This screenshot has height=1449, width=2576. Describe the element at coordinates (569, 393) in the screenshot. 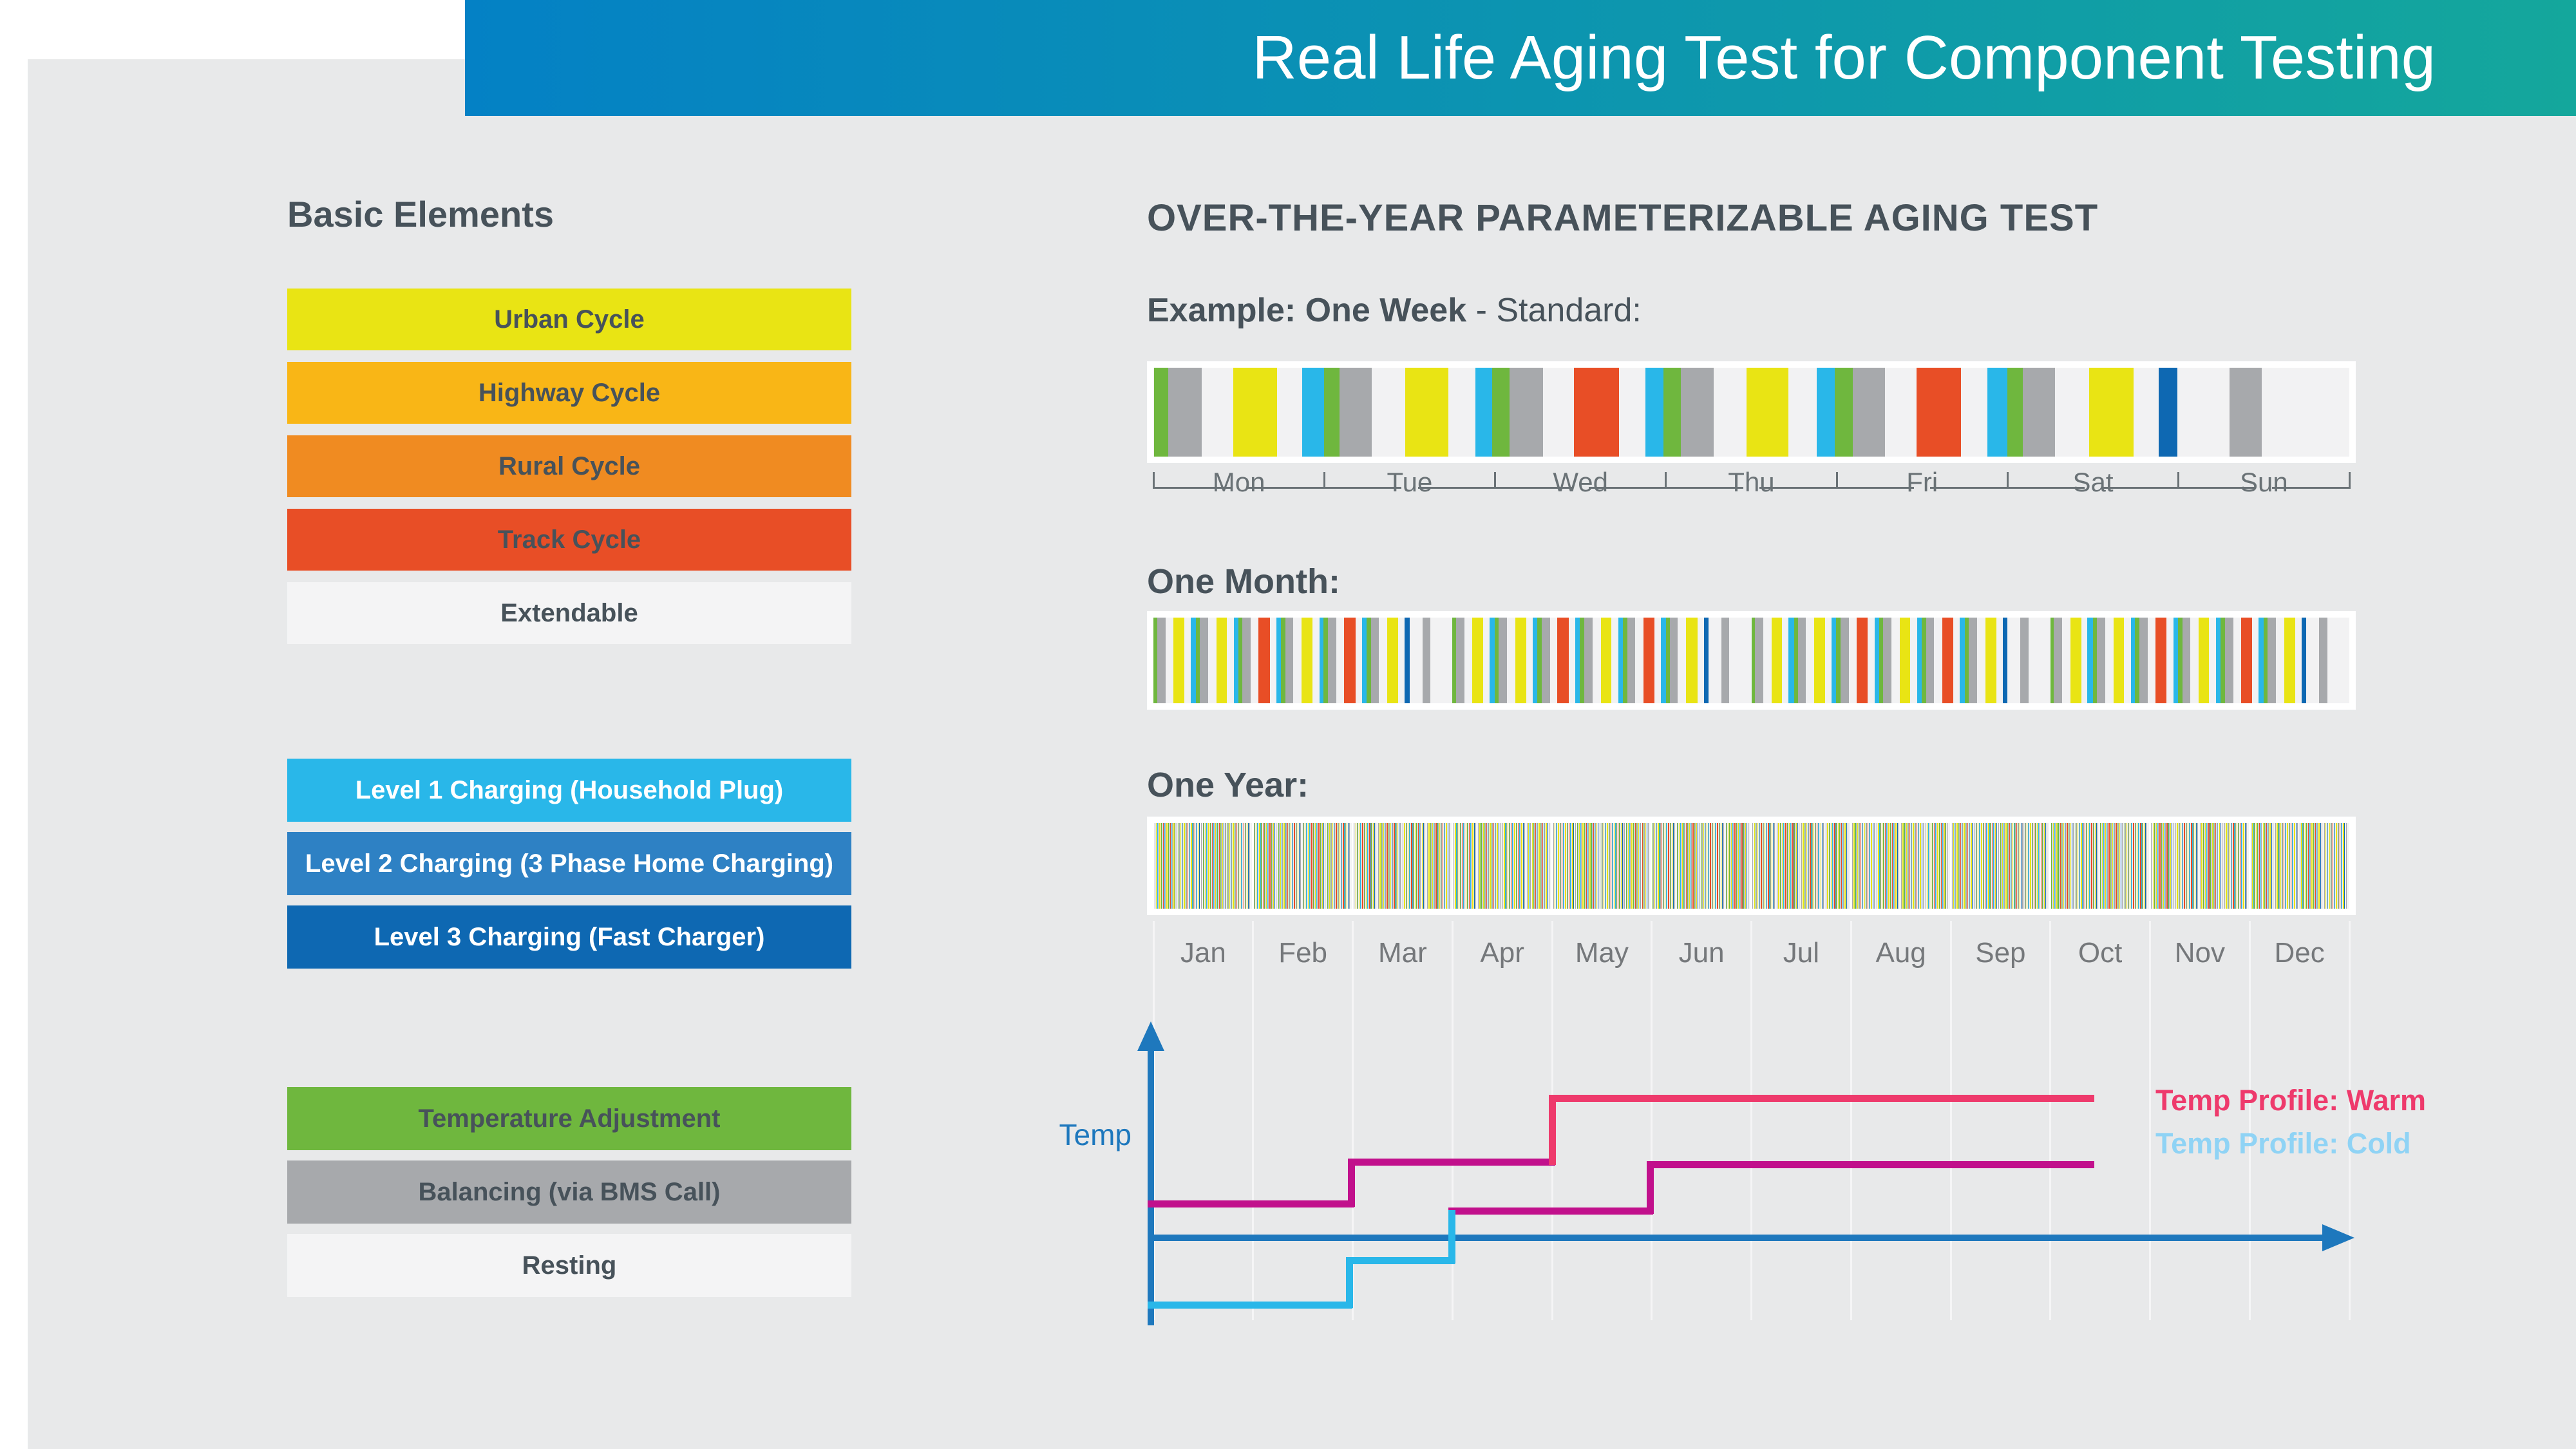

I see `element-bar: Highway Cycle` at that location.